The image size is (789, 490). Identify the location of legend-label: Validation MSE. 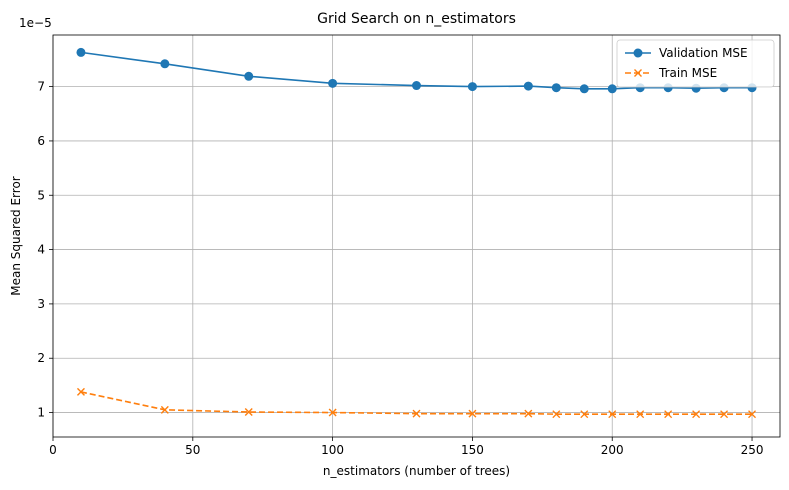
(703, 53).